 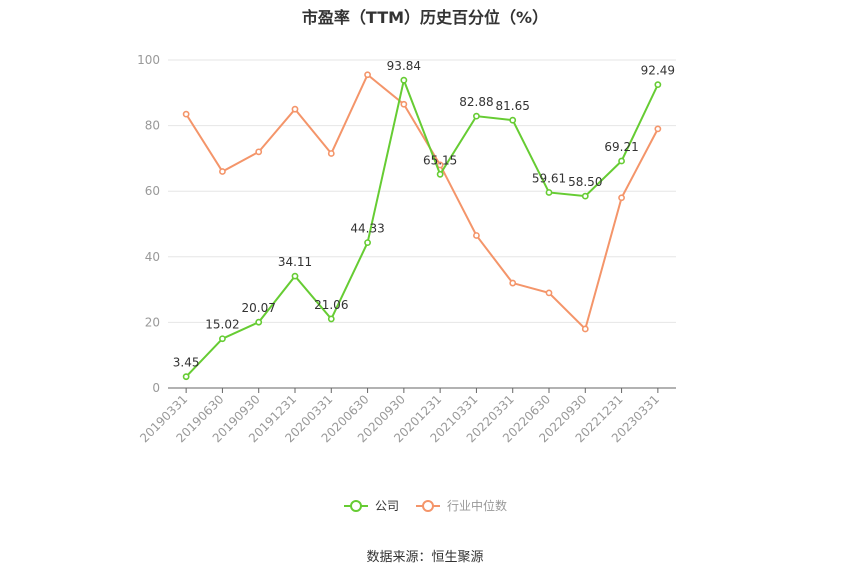 What do you see at coordinates (477, 506) in the screenshot?
I see `legend-label-industry: 行业中位数` at bounding box center [477, 506].